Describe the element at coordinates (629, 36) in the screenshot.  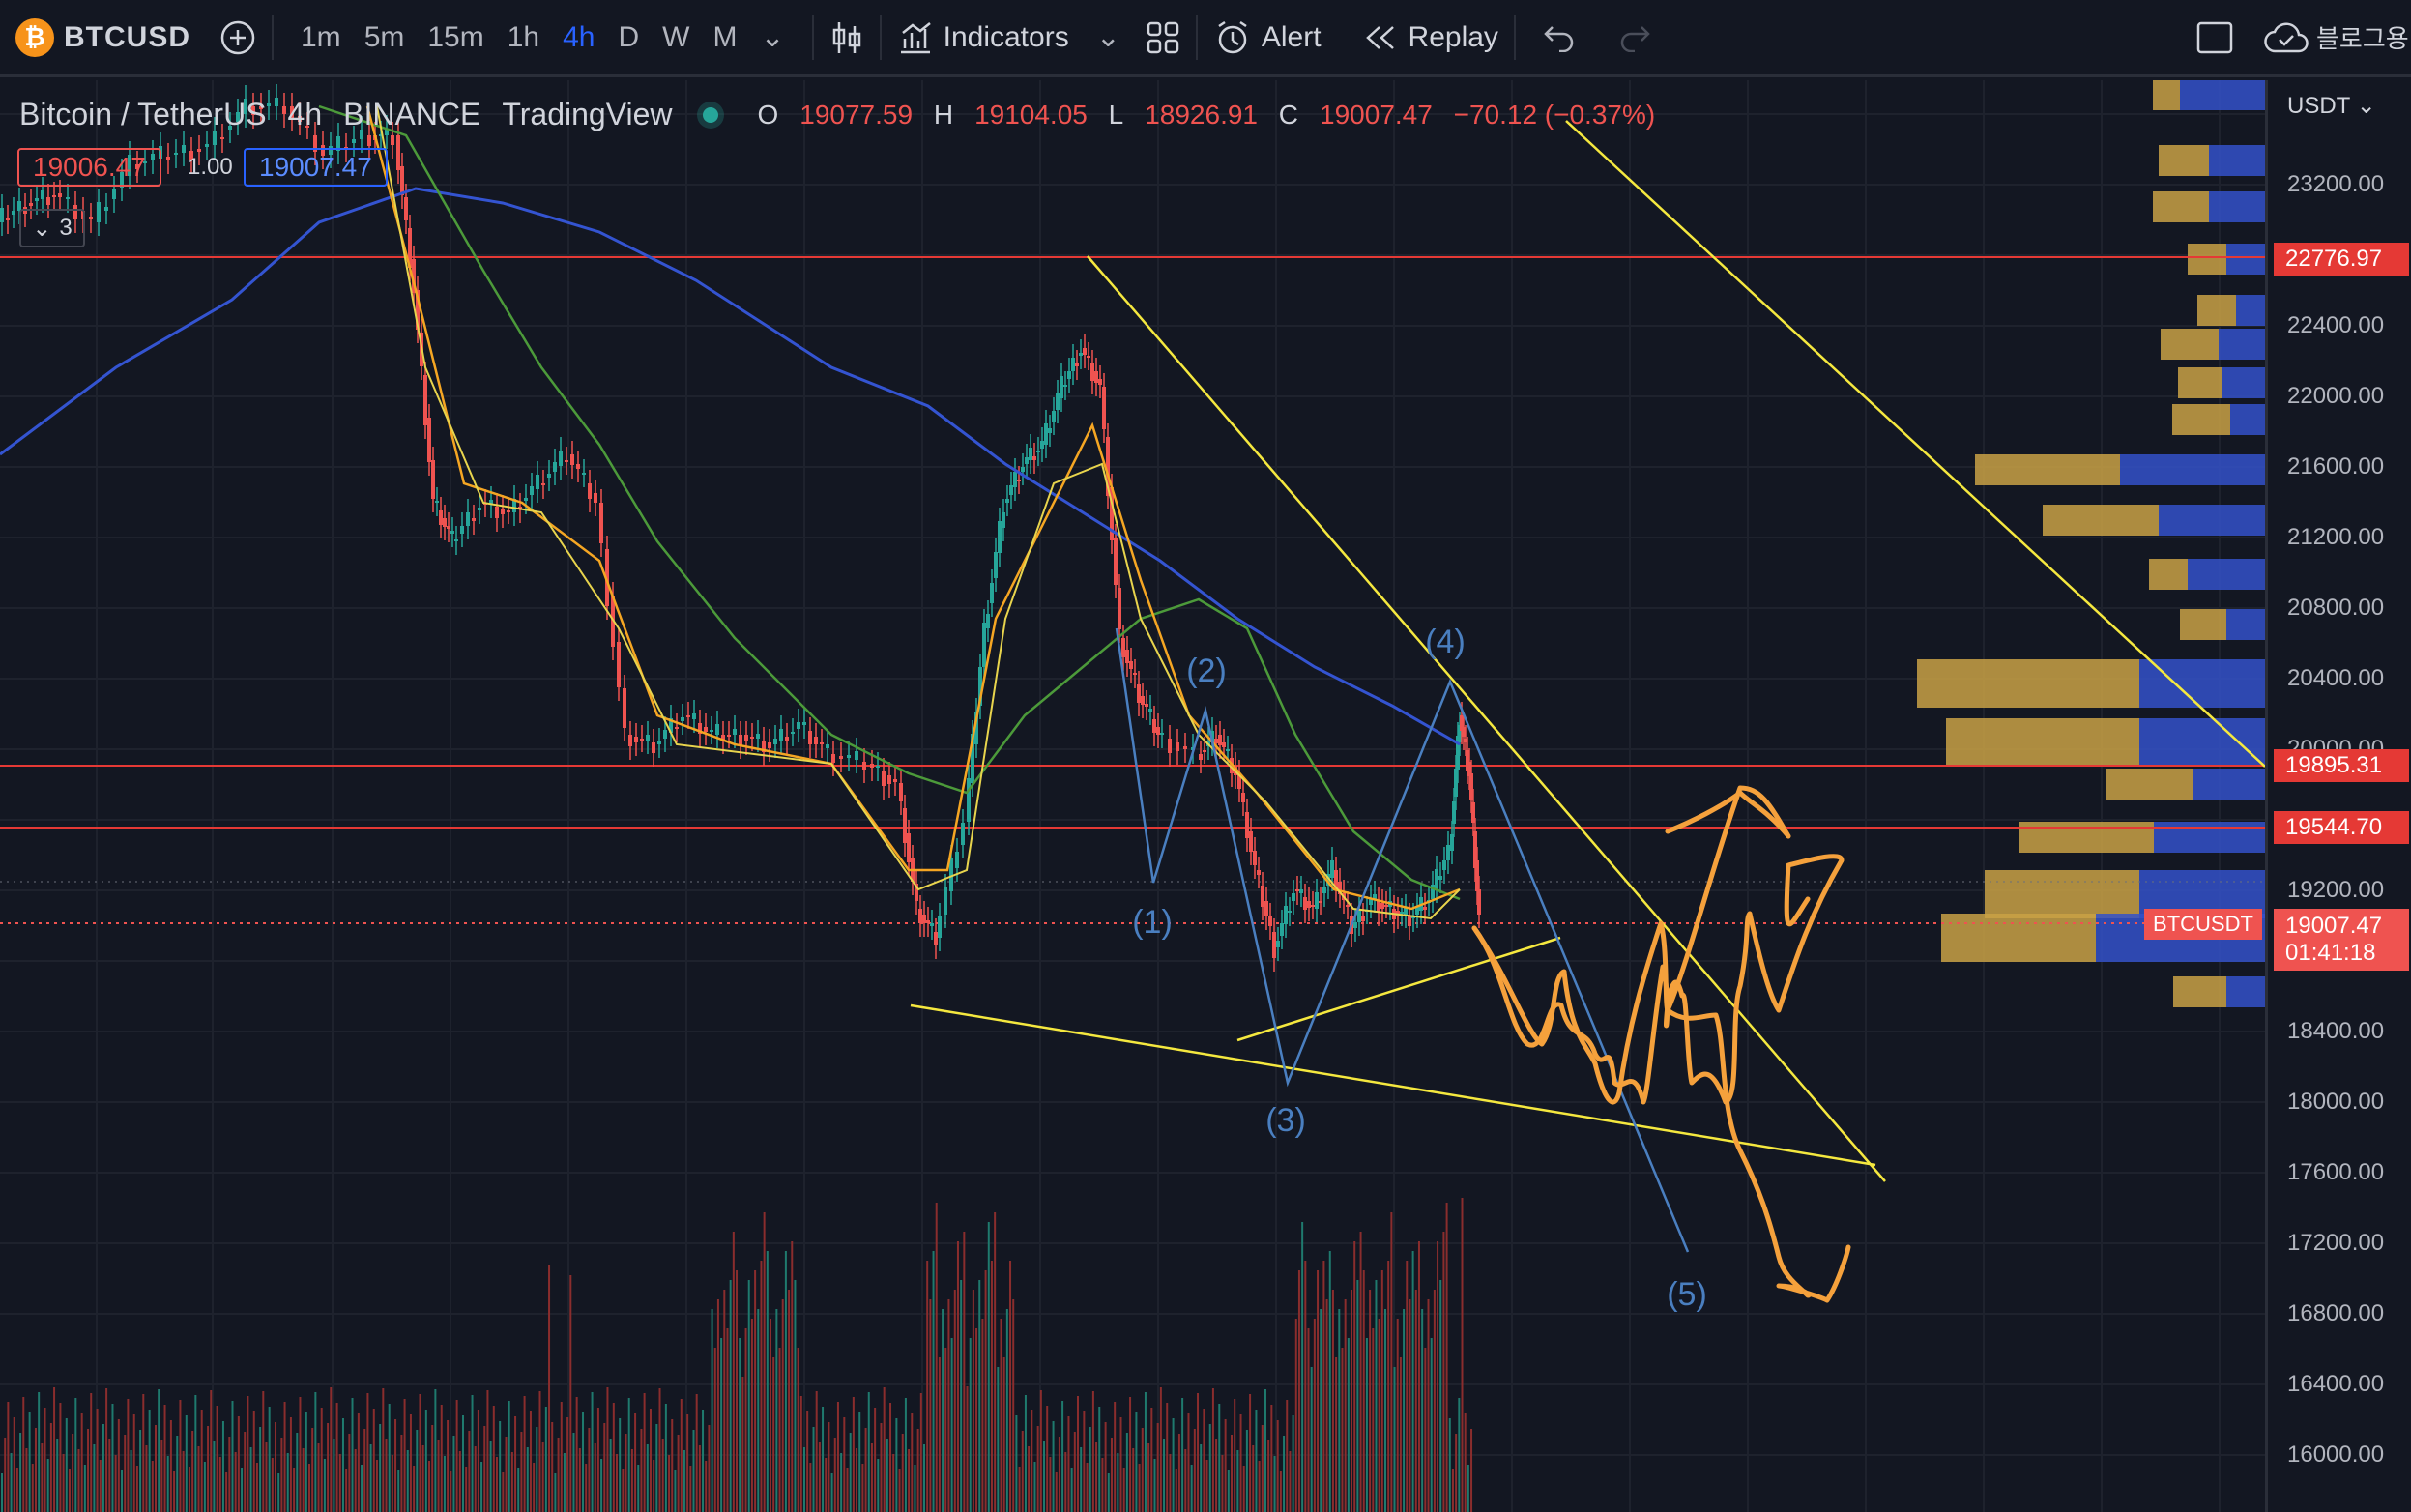
I see `timeframe-d: D` at that location.